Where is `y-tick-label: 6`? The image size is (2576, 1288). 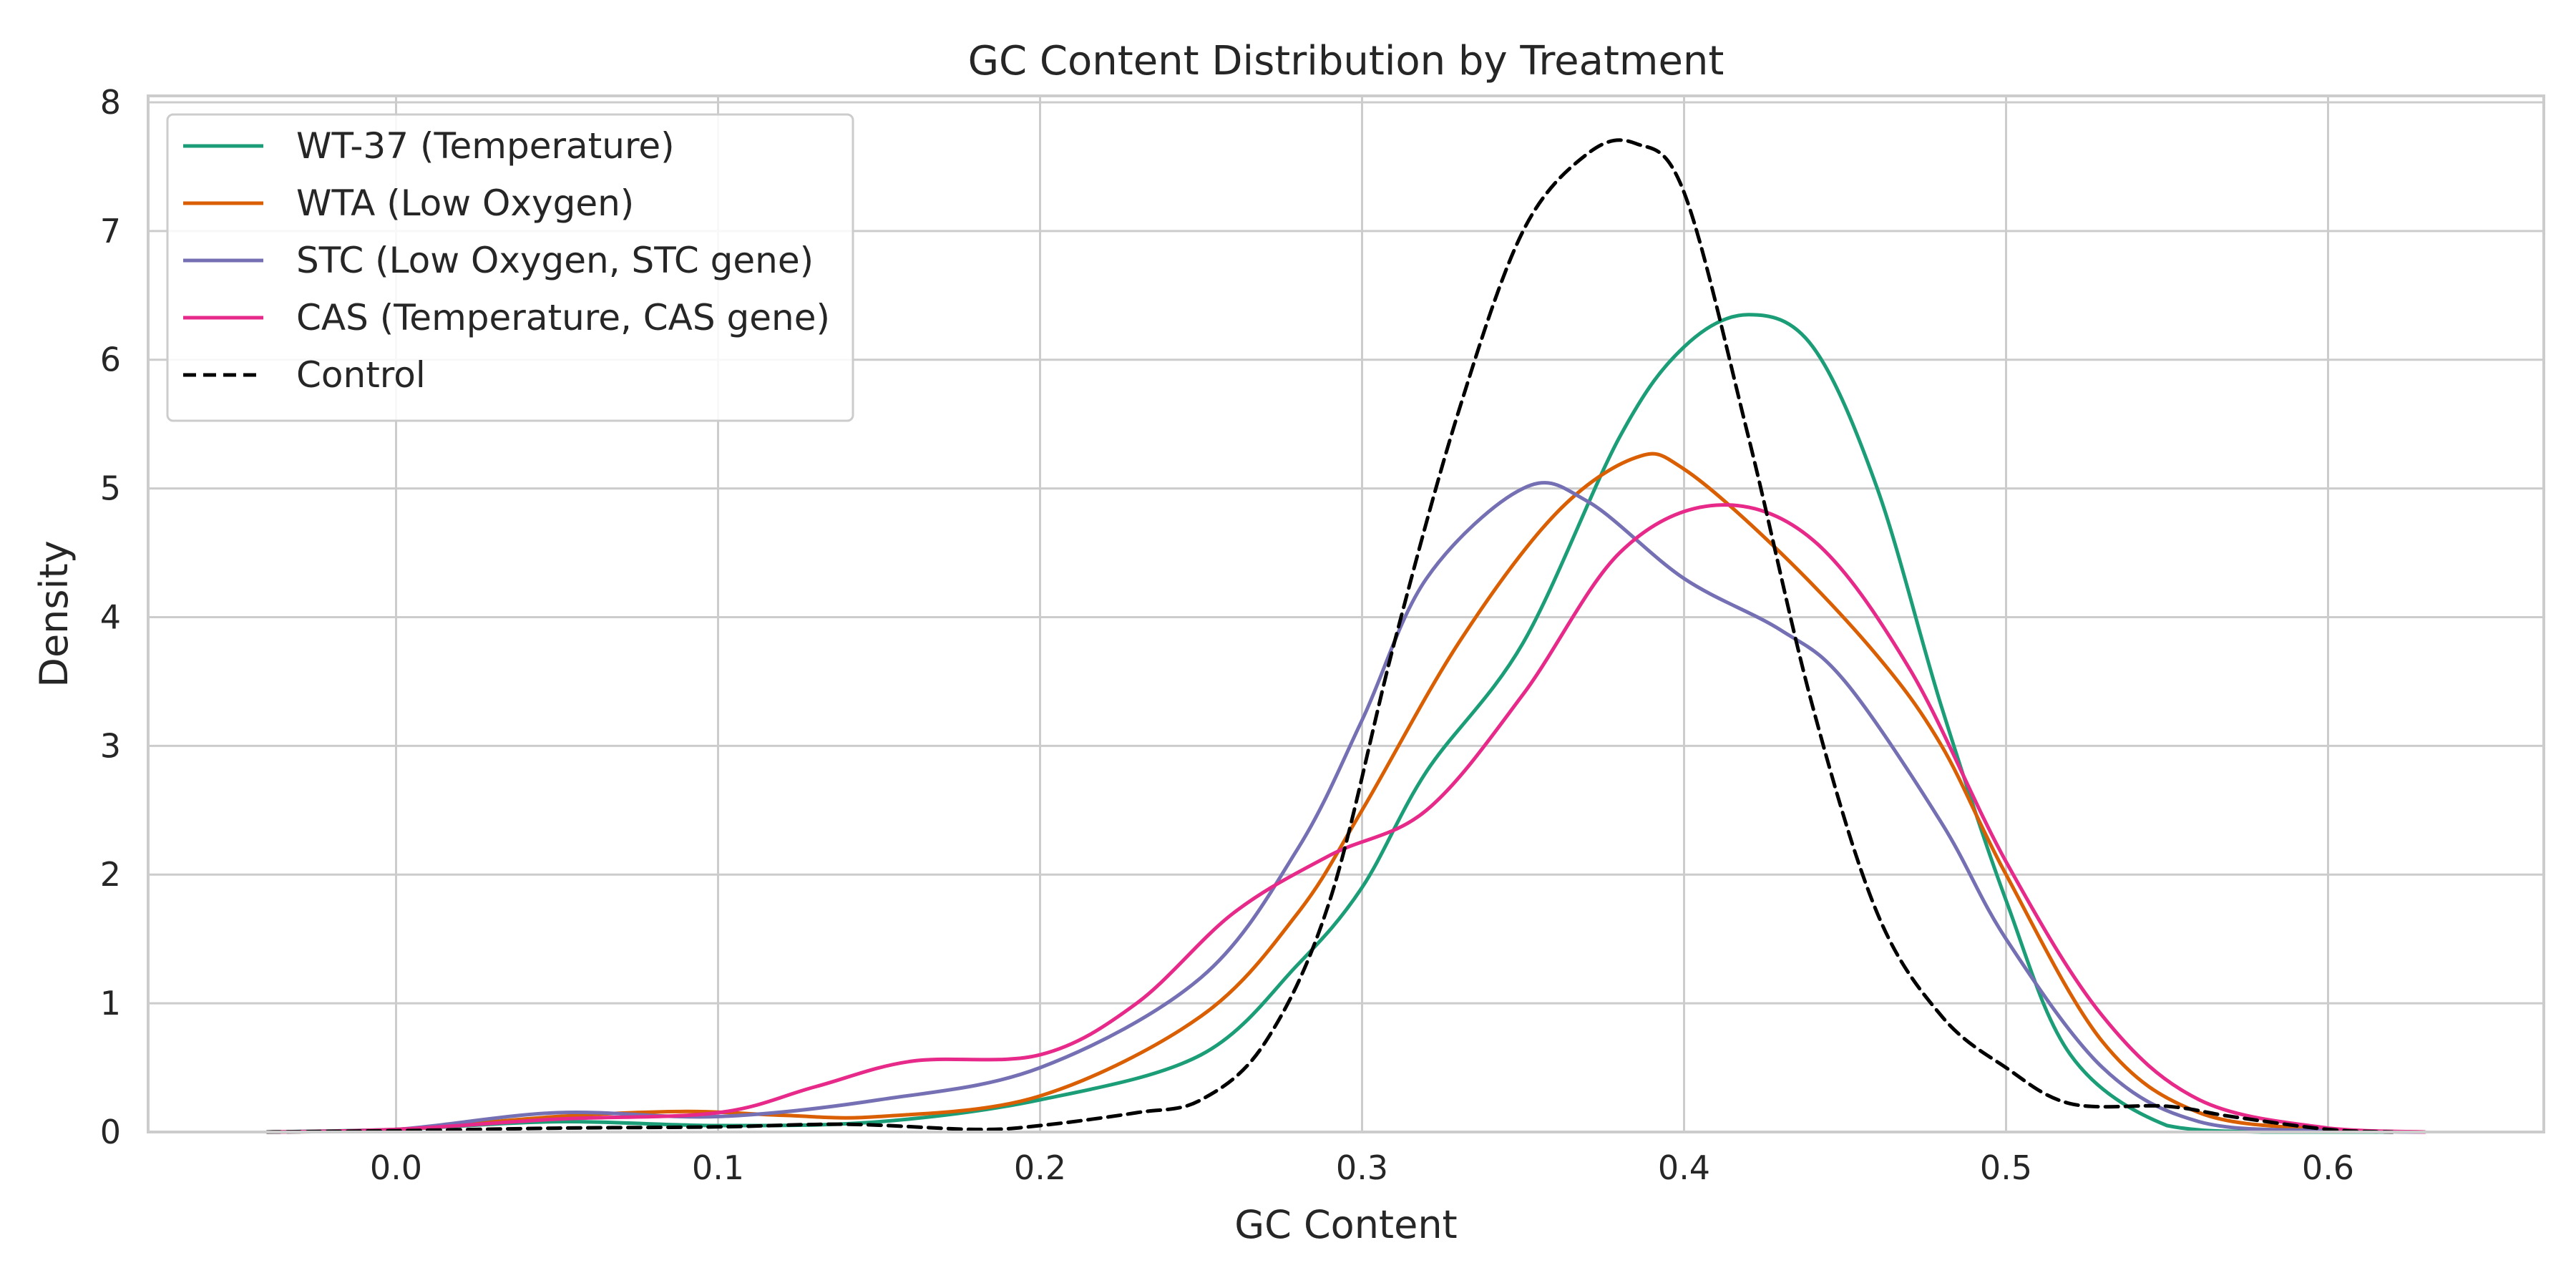 y-tick-label: 6 is located at coordinates (110, 360).